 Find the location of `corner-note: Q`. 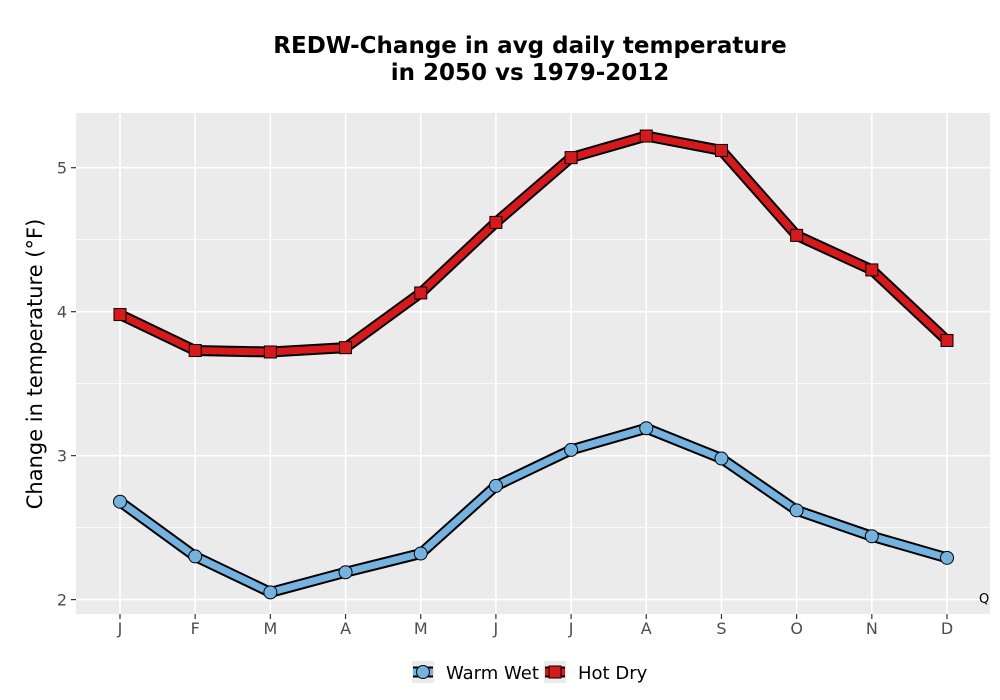

corner-note: Q is located at coordinates (984, 599).